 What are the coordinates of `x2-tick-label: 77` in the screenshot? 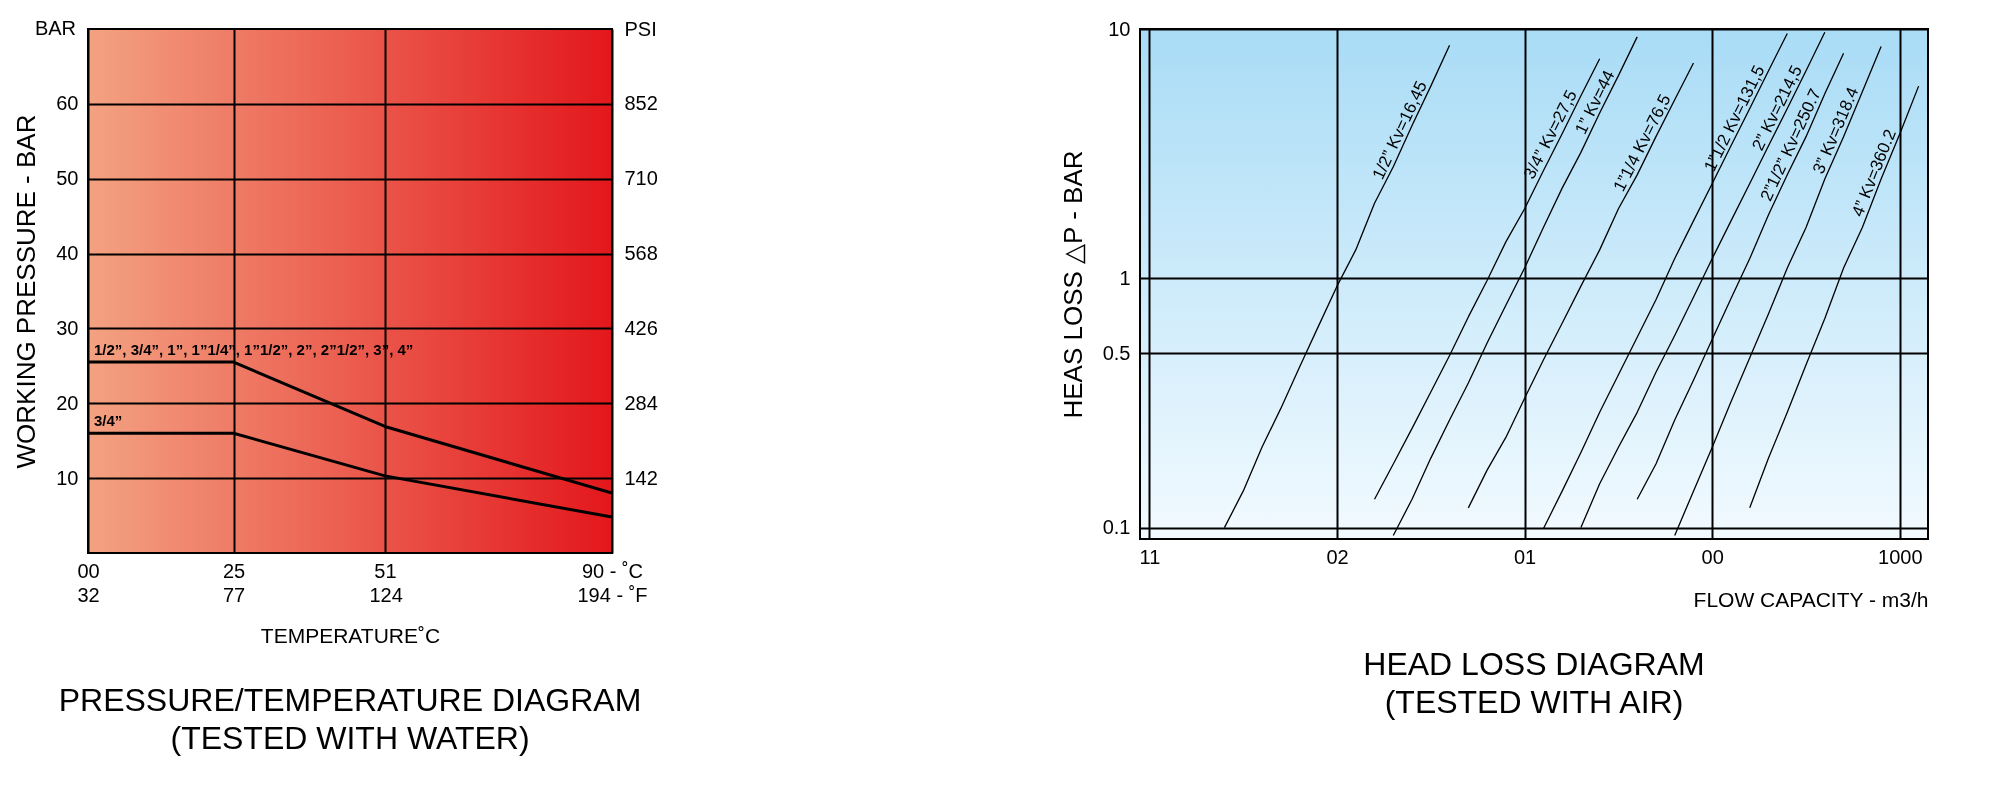 It's located at (234, 594).